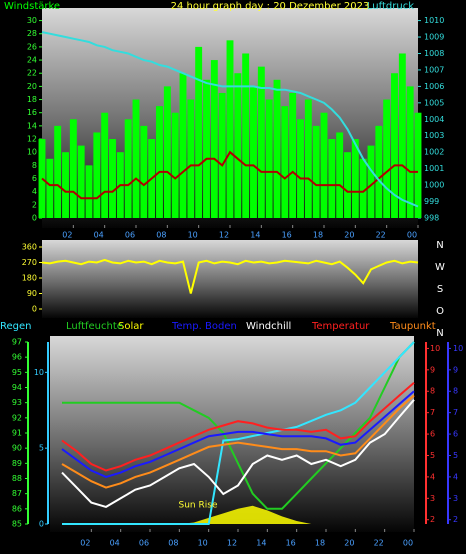 The image size is (466, 554). What do you see at coordinates (230, 276) in the screenshot?
I see `series-line` at bounding box center [230, 276].